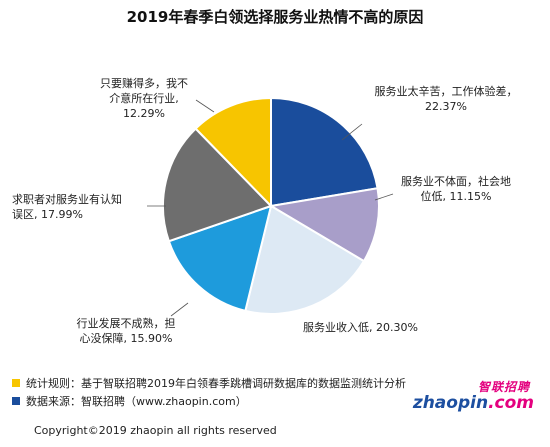 This screenshot has height=447, width=550. Describe the element at coordinates (446, 99) in the screenshot. I see `label-hard-work: 服务业太辛苦，工作体验差， 22.37%` at that location.